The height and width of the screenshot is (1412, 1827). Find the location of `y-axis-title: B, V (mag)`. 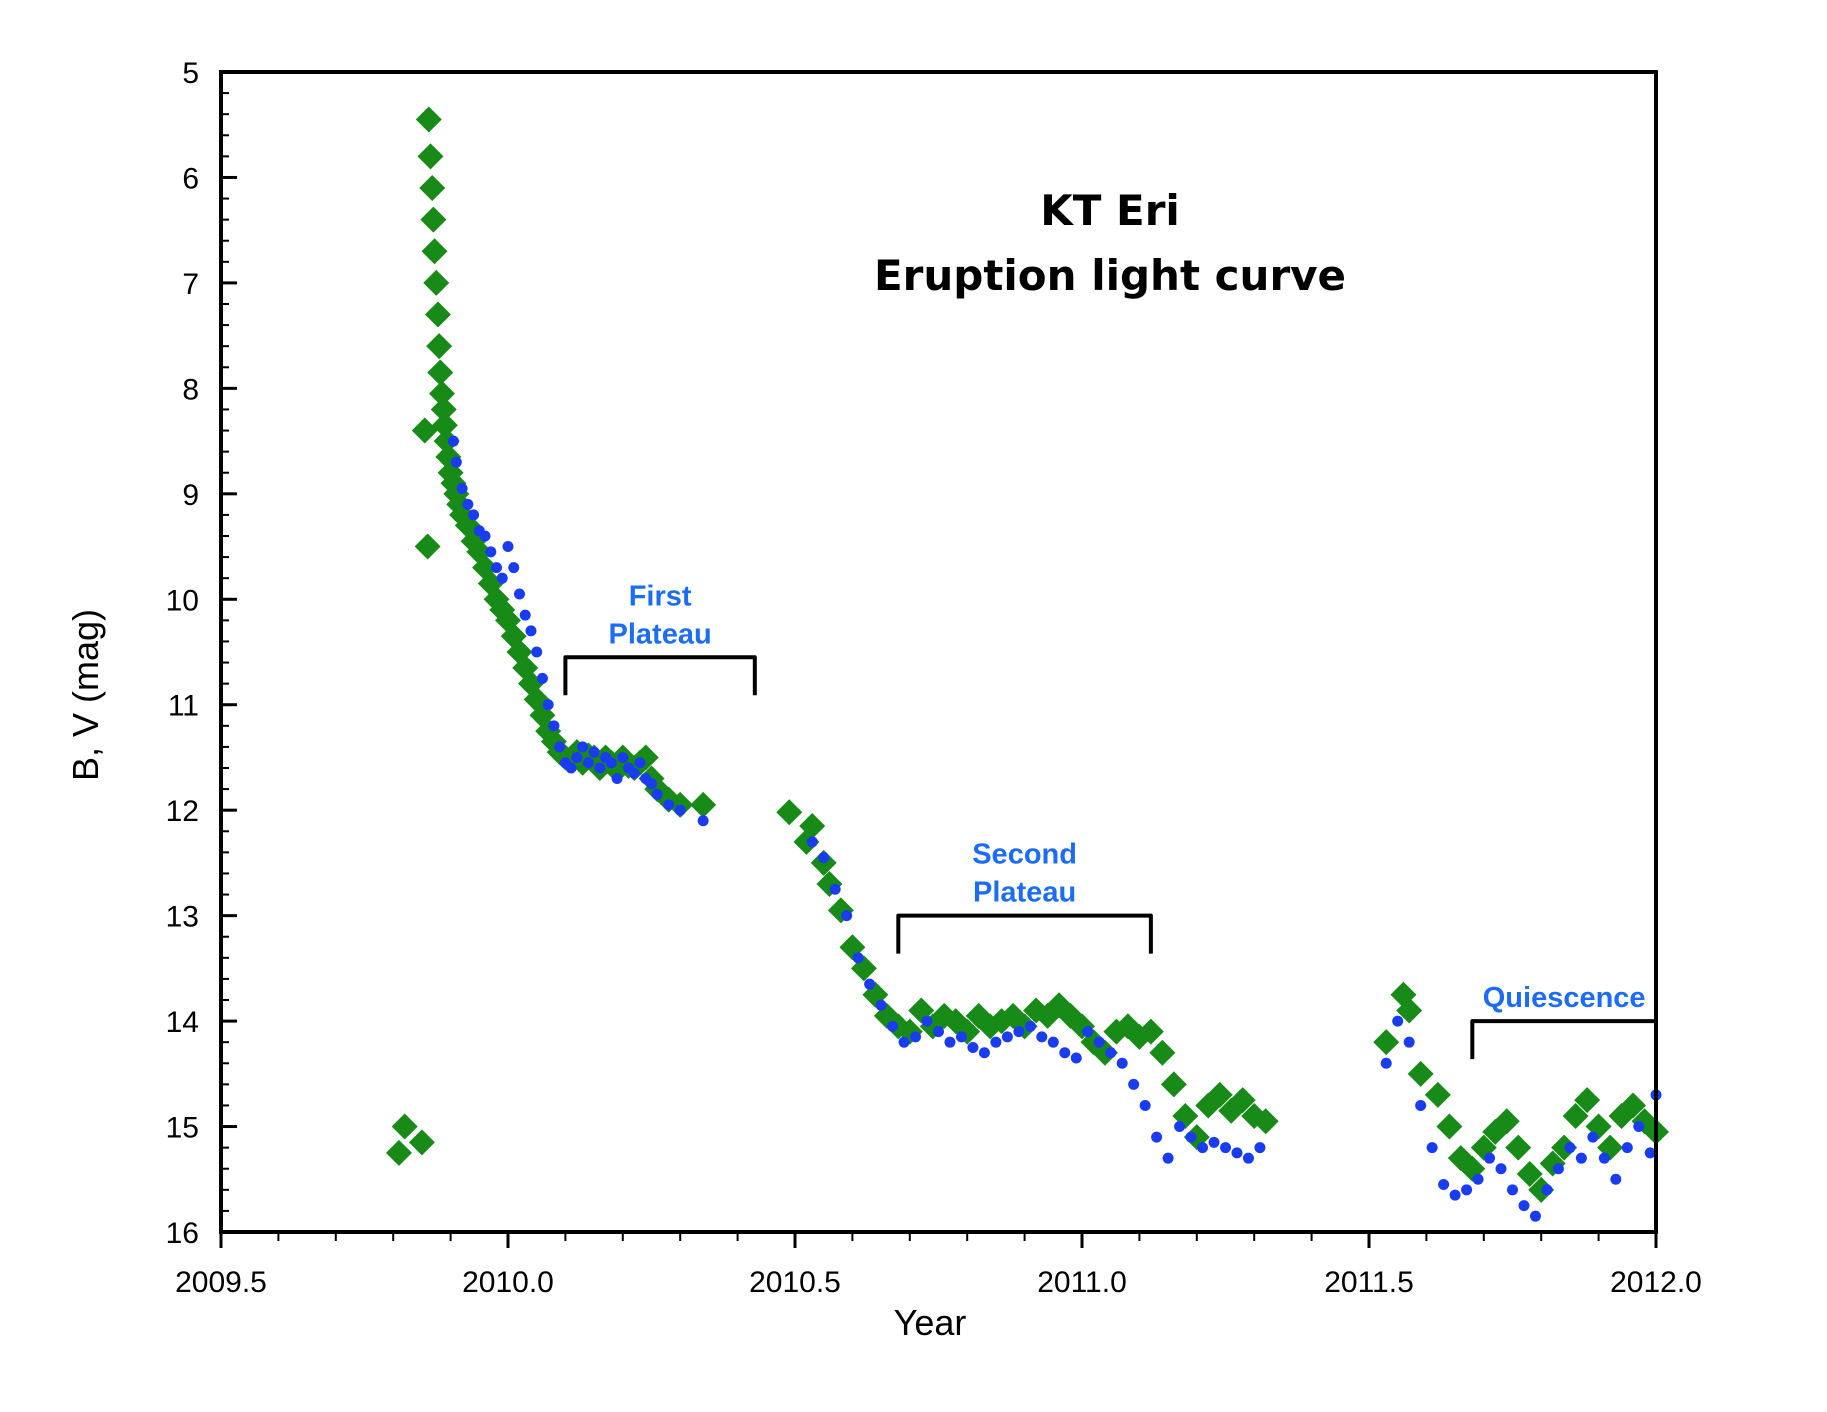

y-axis-title: B, V (mag) is located at coordinates (85, 695).